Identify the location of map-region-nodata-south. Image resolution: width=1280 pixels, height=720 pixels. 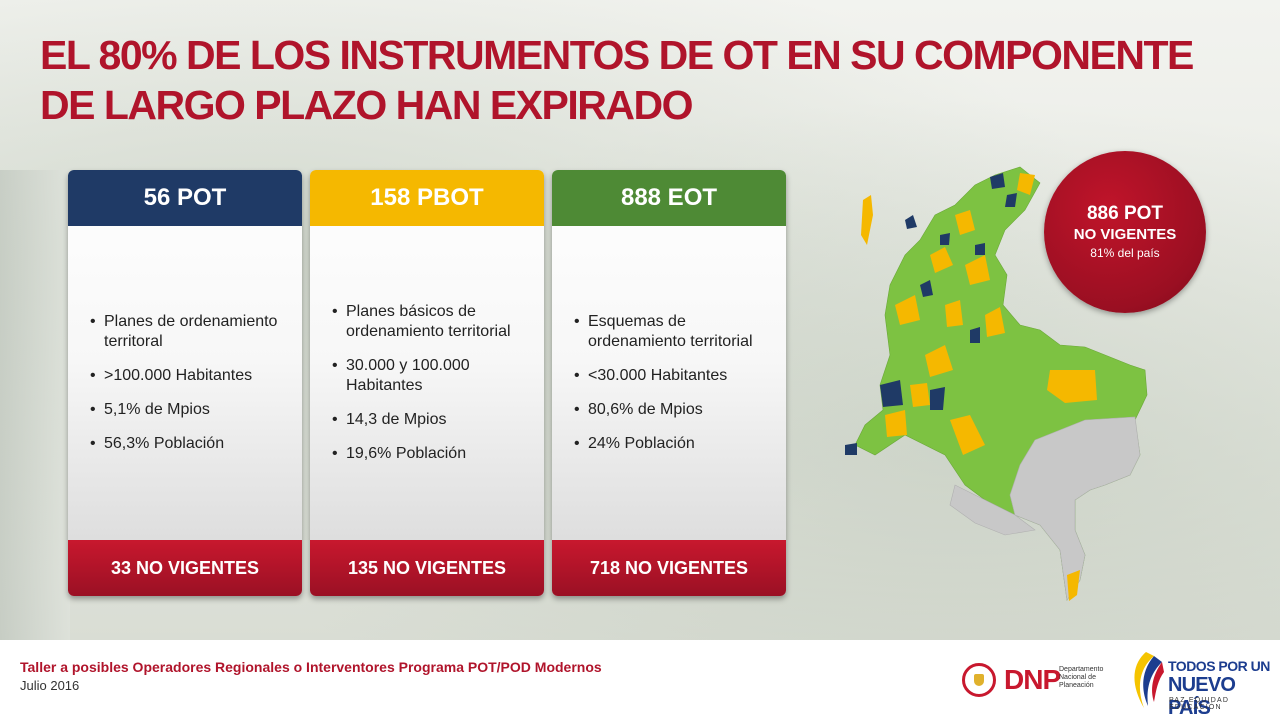
(992, 510).